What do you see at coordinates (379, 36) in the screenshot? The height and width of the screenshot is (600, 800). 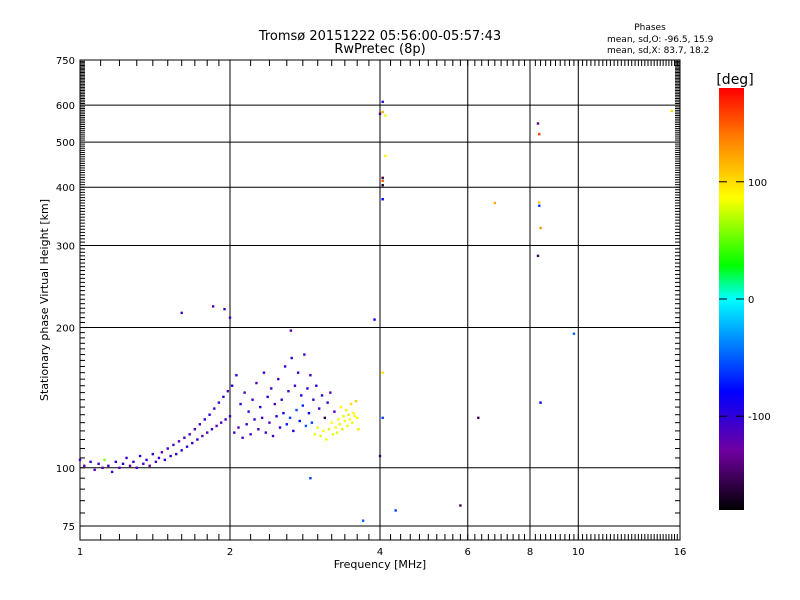 I see `chart-title: Tromsø 20151222 05:56:00-05:57:43` at bounding box center [379, 36].